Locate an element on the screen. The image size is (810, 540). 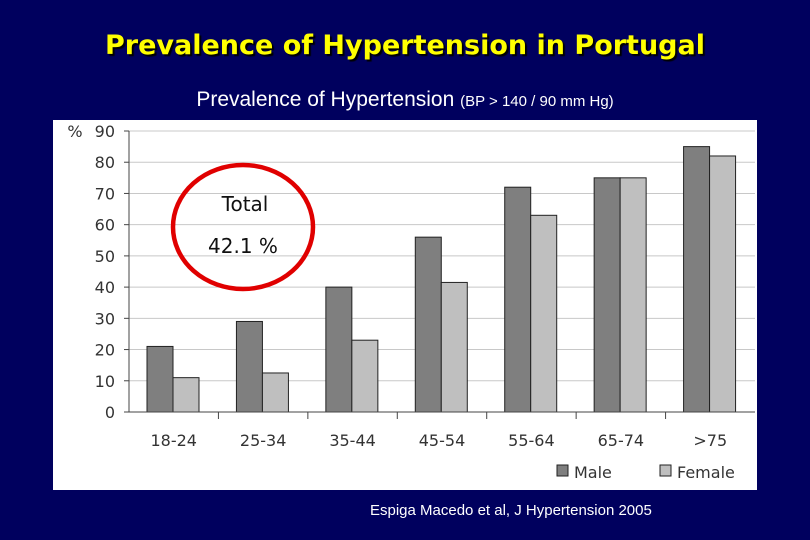
y-tick-labels: 0 10 20 30 40 50 60 70 80 90 is located at coordinates (105, 272).